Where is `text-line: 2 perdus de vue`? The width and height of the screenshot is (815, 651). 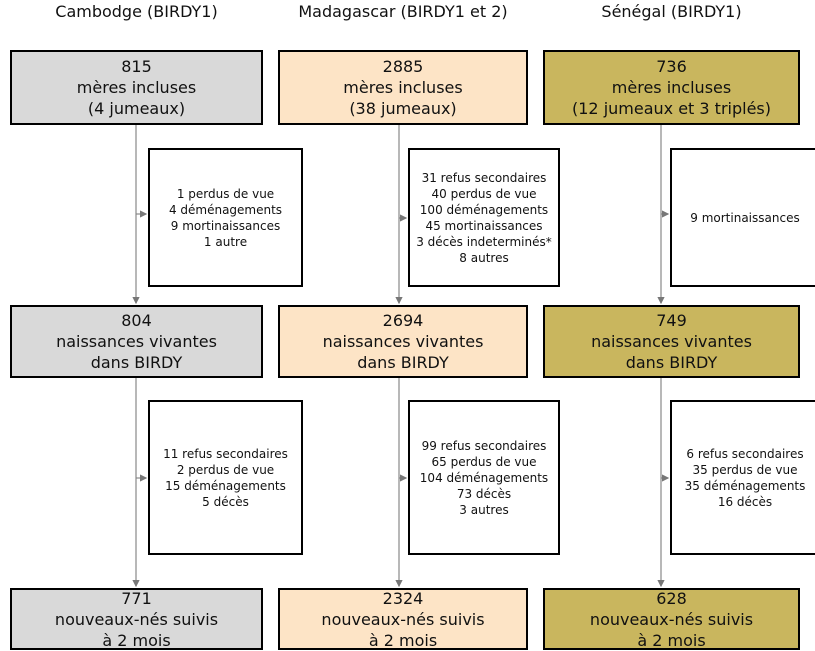
text-line: 2 perdus de vue is located at coordinates (225, 469).